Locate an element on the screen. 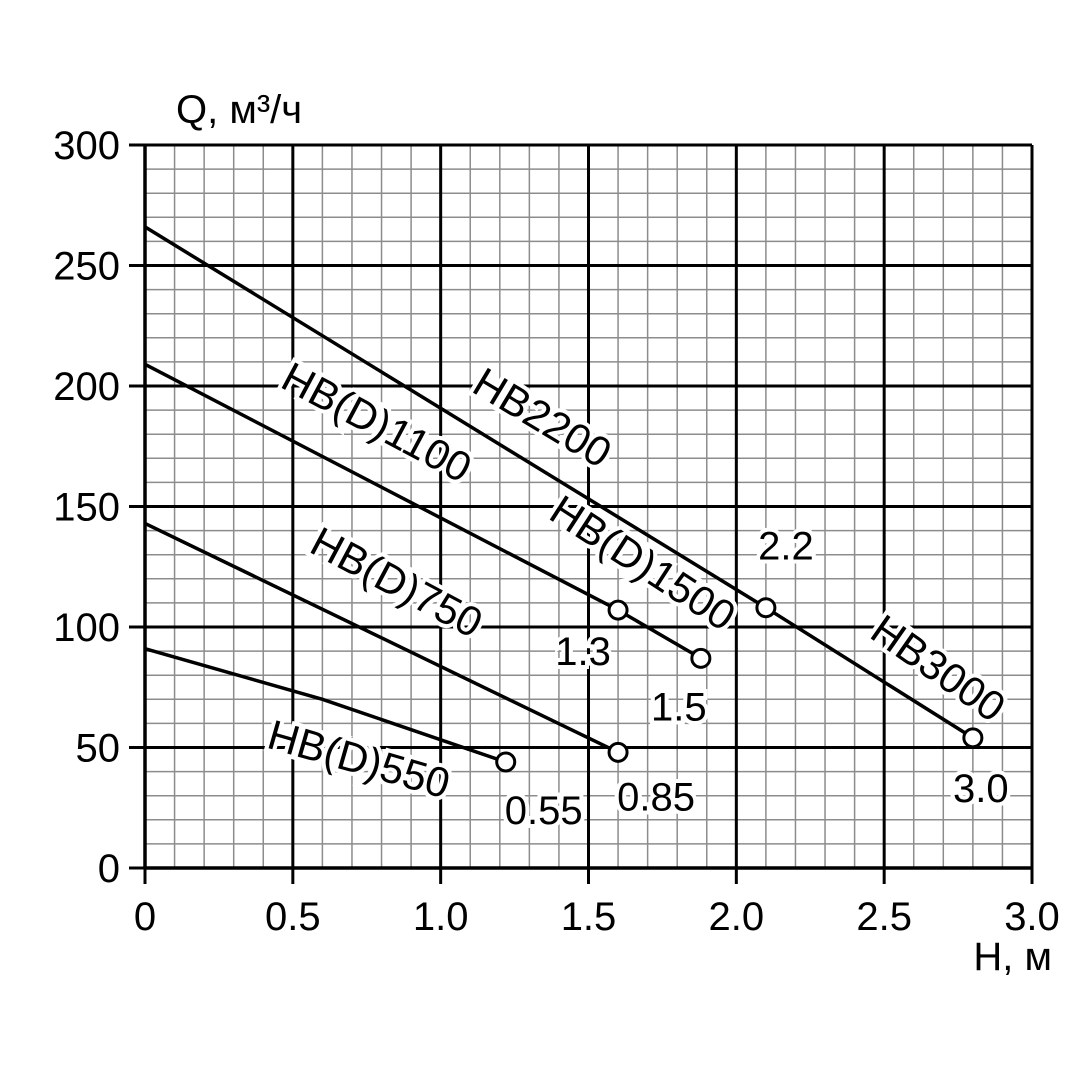 This screenshot has width=1080, height=1080. series-name-label: HB(D)1100 is located at coordinates (376, 422).